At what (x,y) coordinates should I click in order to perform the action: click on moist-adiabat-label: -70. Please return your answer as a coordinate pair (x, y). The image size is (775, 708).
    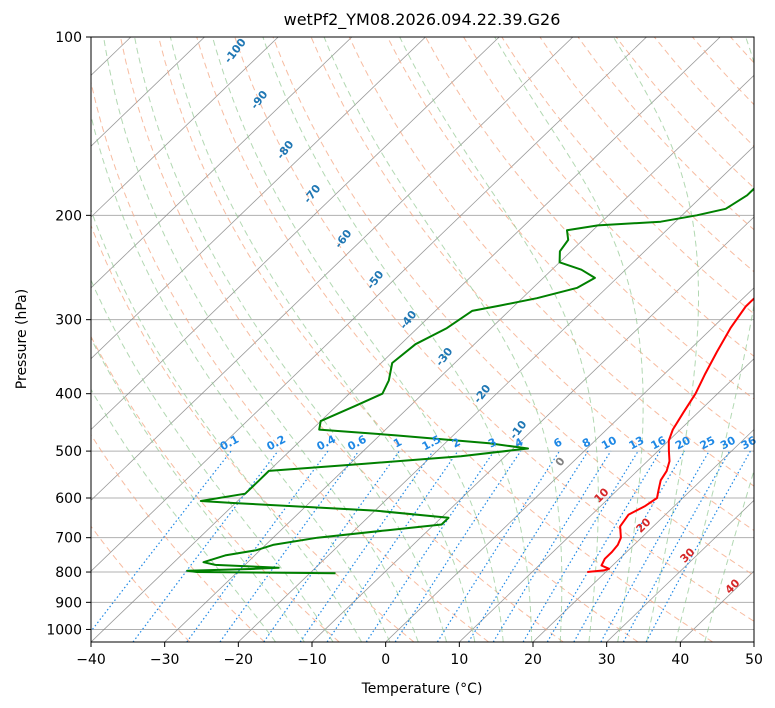
    Looking at the image, I should click on (312, 194).